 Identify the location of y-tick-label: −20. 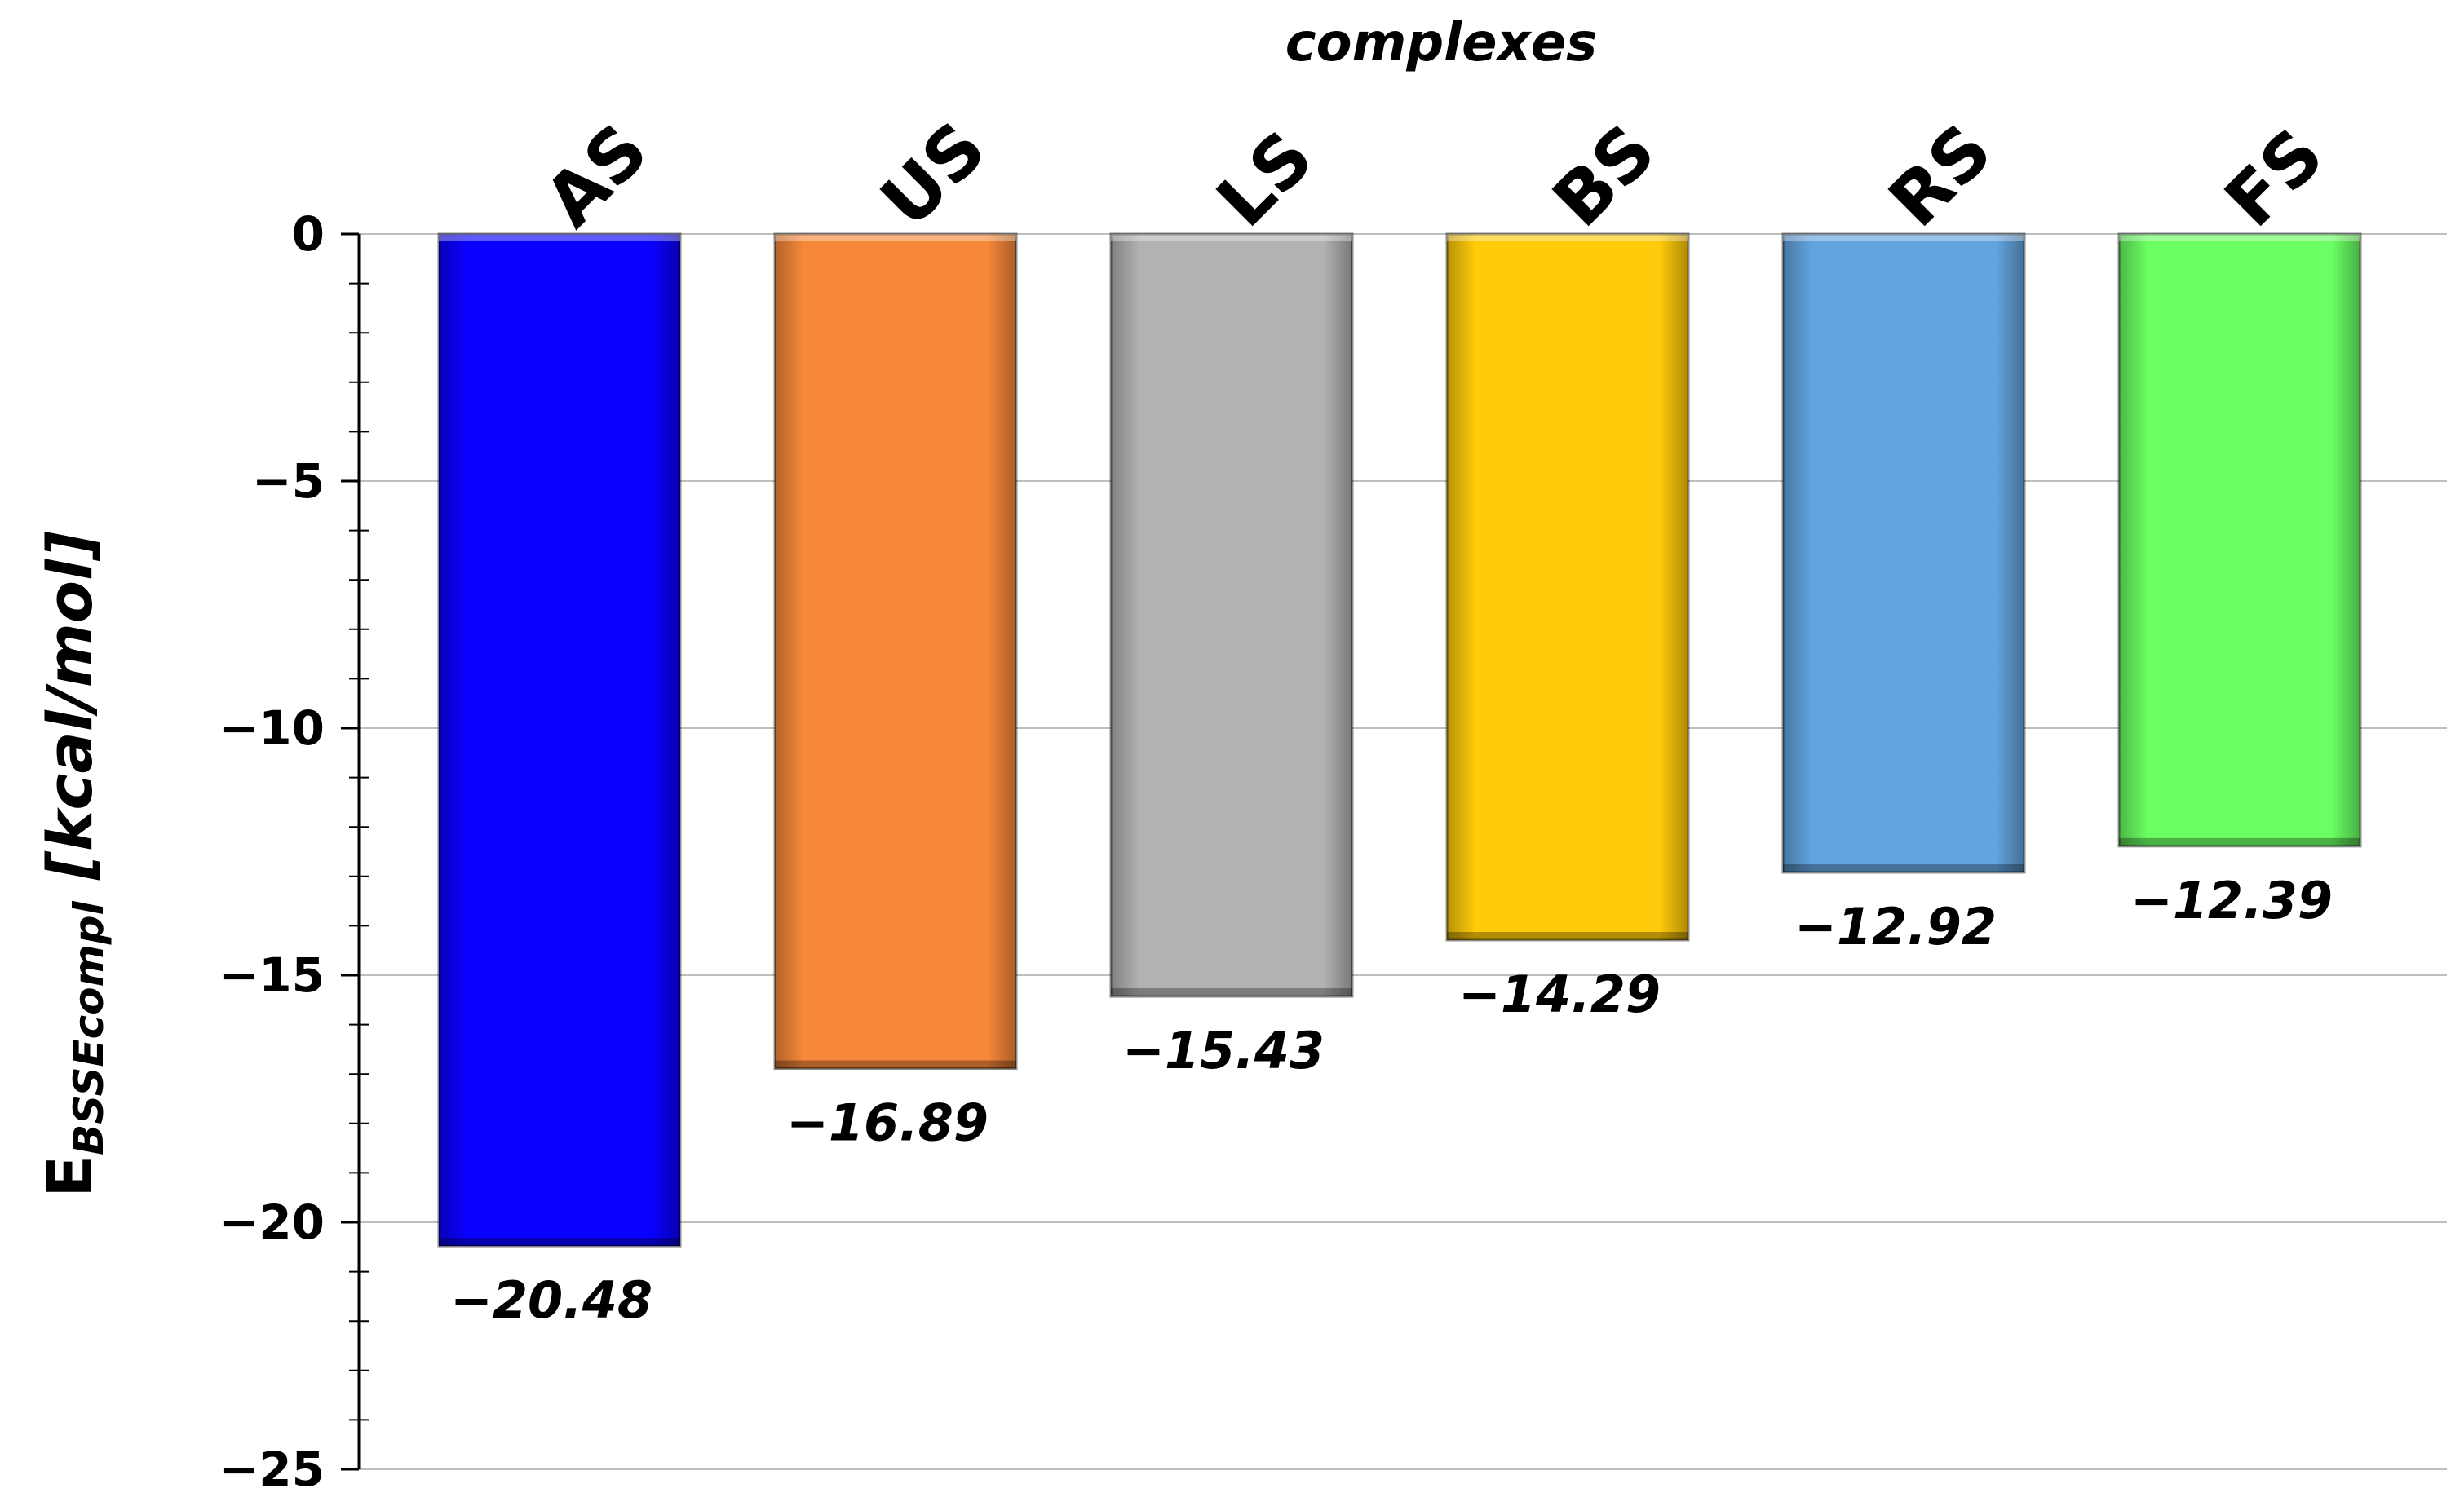
(272, 1222).